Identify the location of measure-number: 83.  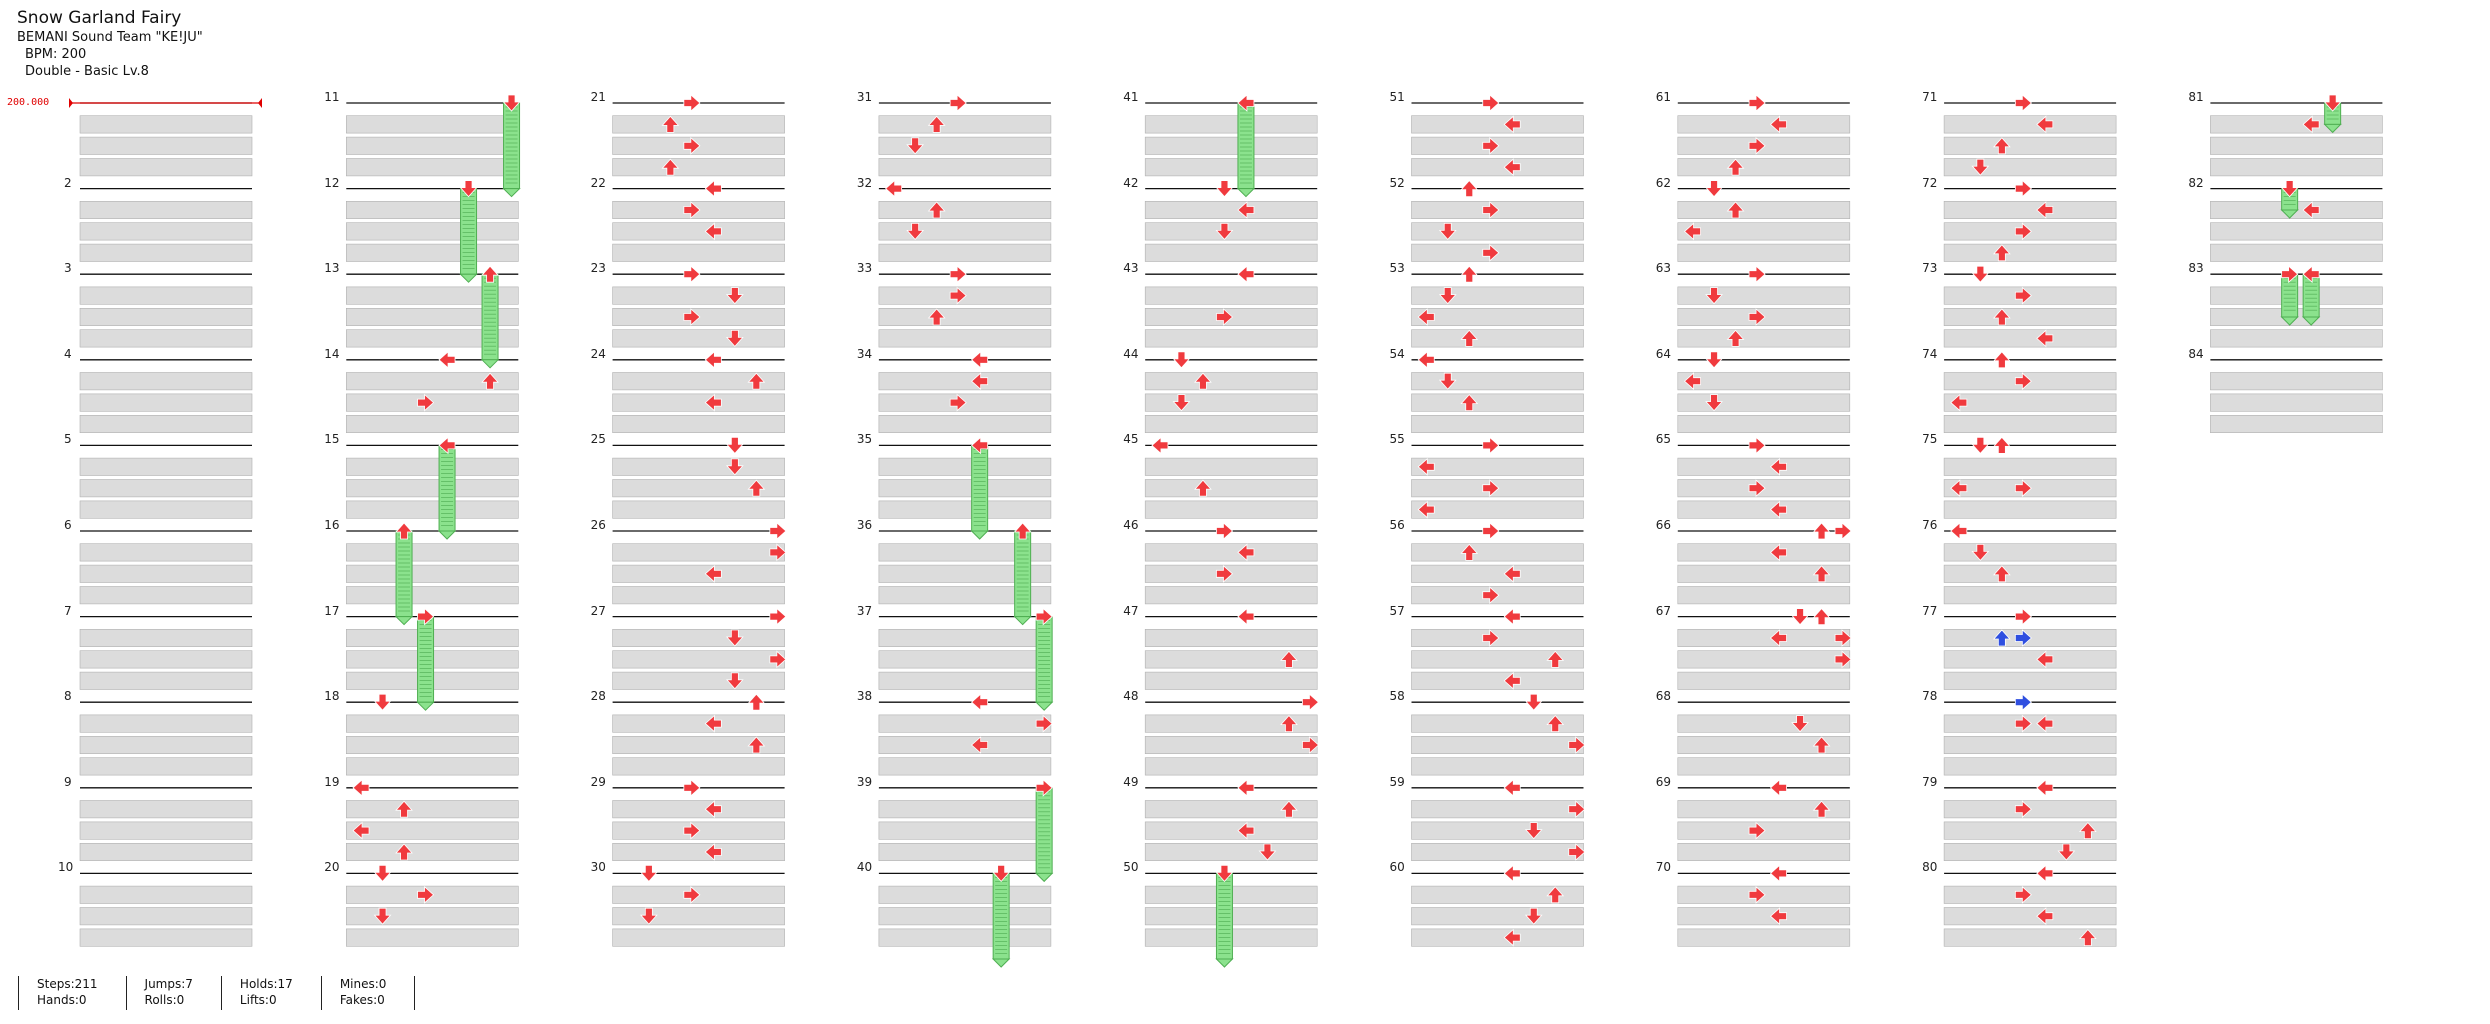
(2196, 268).